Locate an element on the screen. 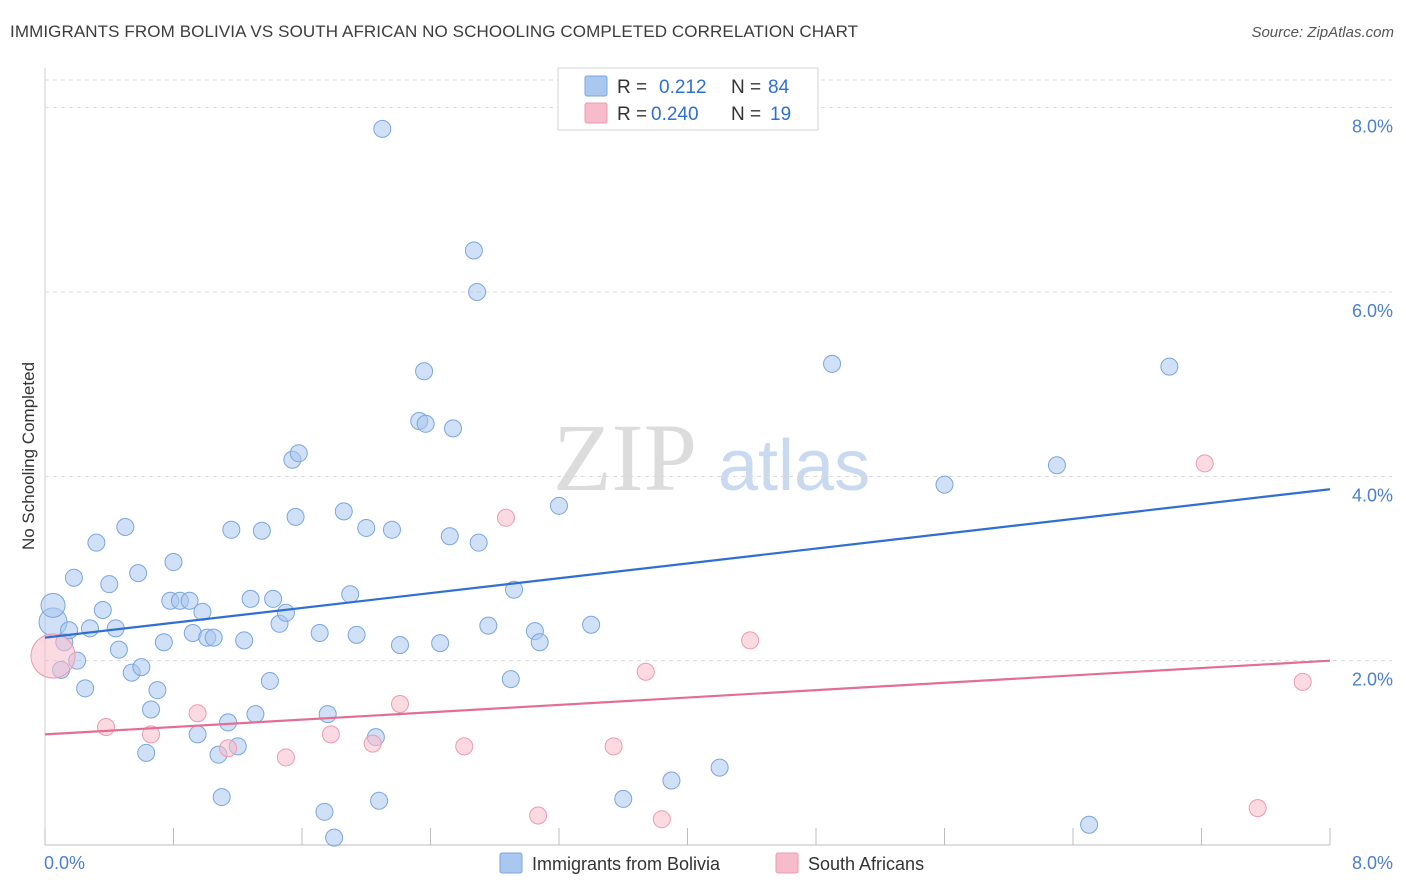 This screenshot has width=1406, height=892. bottom-legend-label-bolivia: Immigrants from Bolivia is located at coordinates (626, 864).